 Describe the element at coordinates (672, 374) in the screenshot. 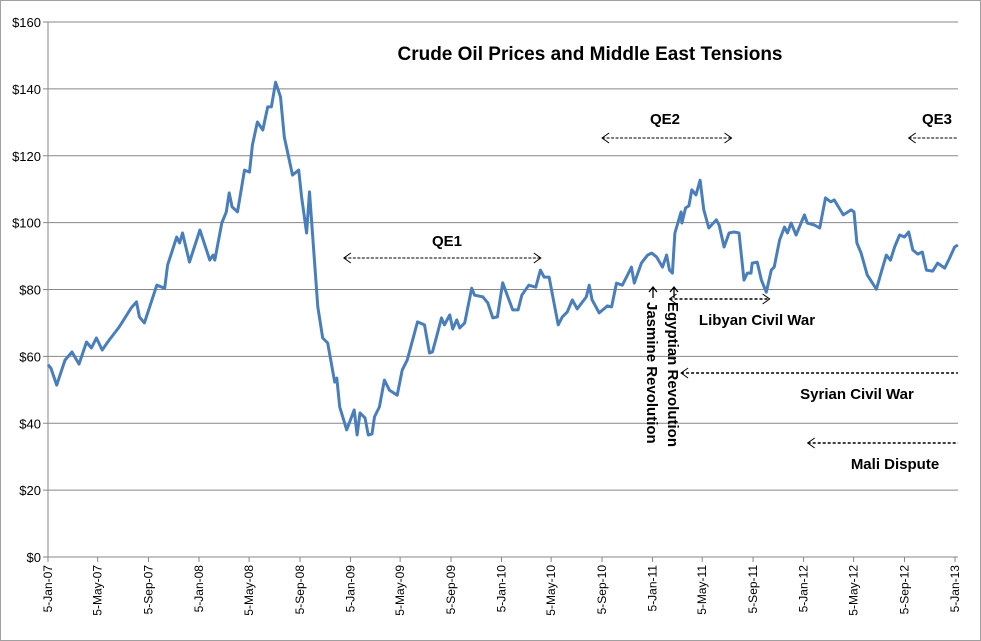

I see `annotation-label: Egyptian Revolution` at that location.